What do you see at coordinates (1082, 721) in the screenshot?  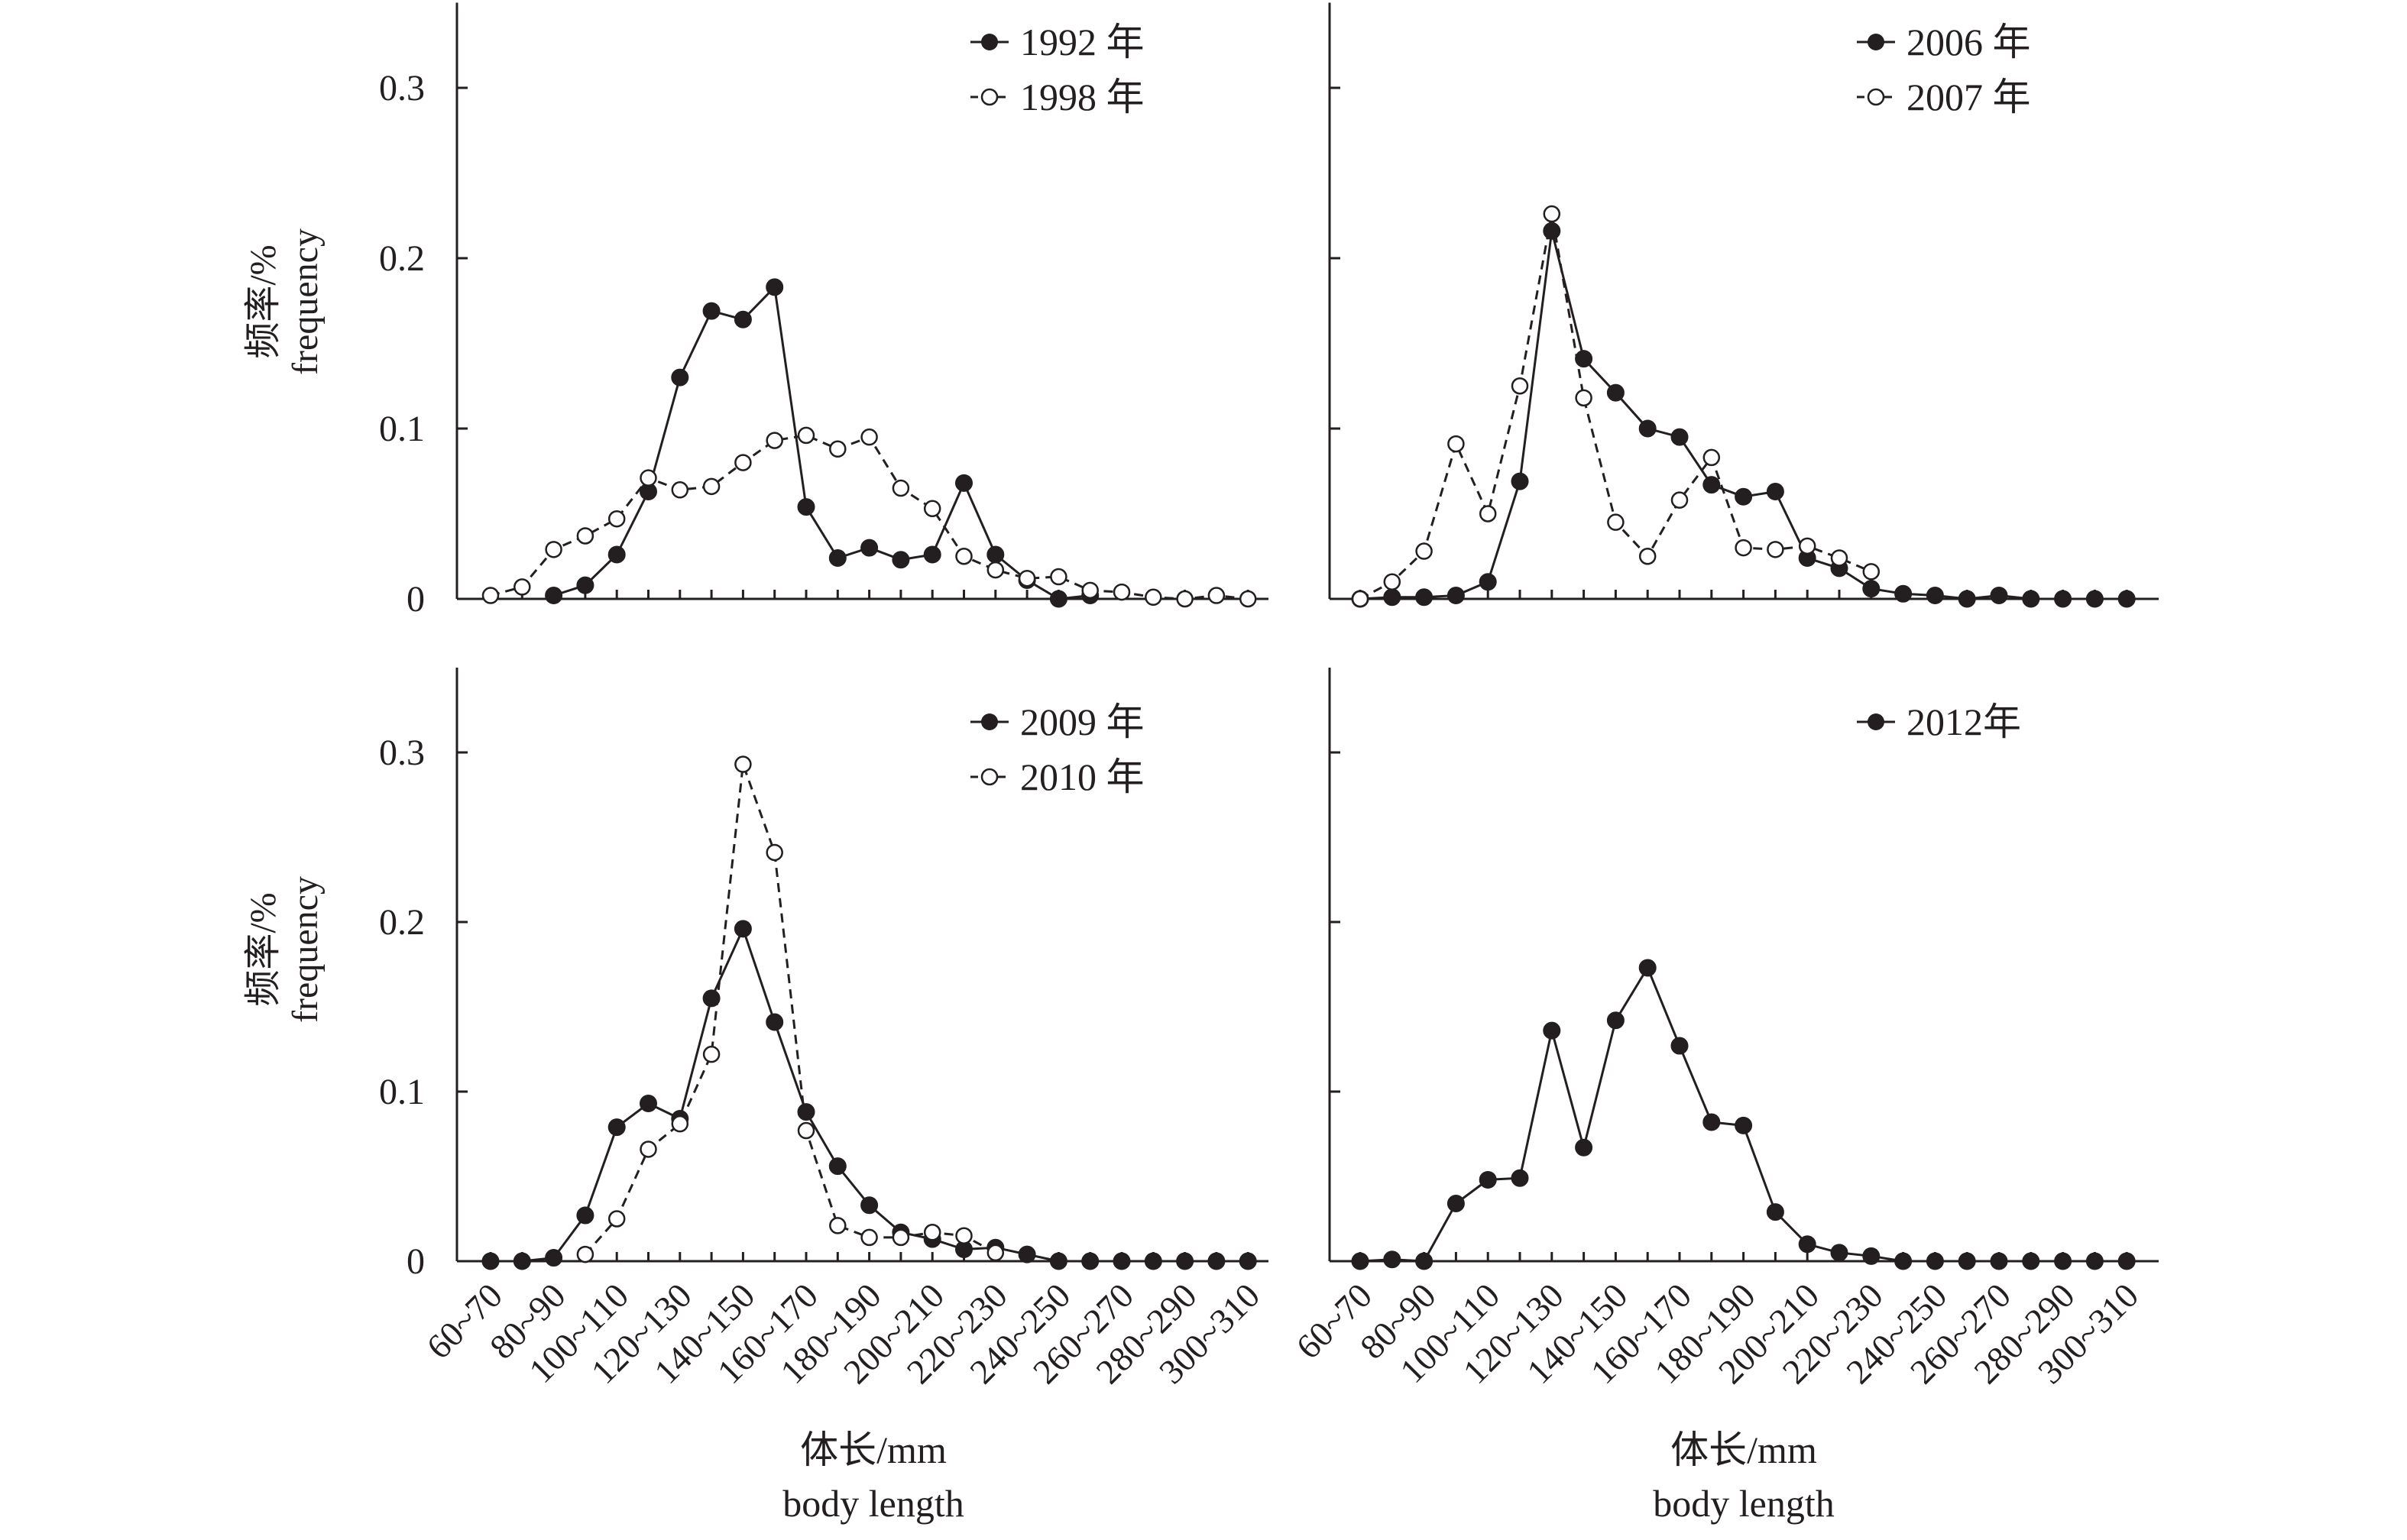 I see `legend-label: 2009 年` at bounding box center [1082, 721].